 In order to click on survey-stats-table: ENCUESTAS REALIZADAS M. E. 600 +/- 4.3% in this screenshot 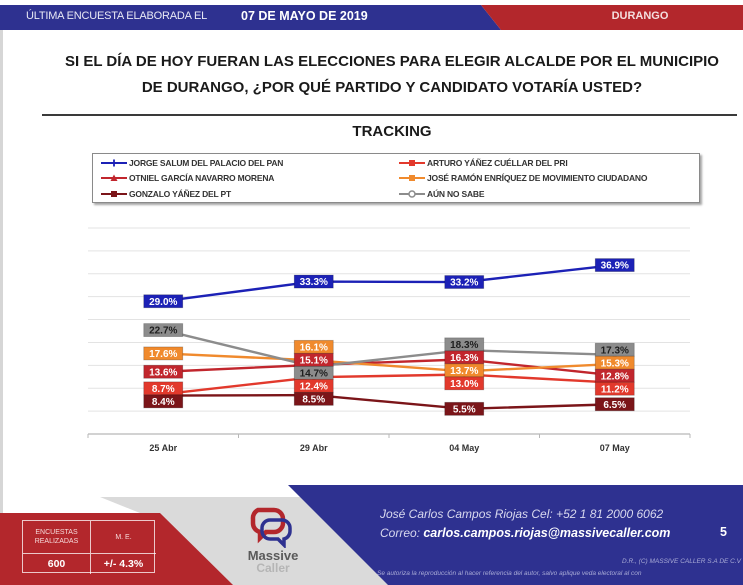, I will do `click(89, 547)`.